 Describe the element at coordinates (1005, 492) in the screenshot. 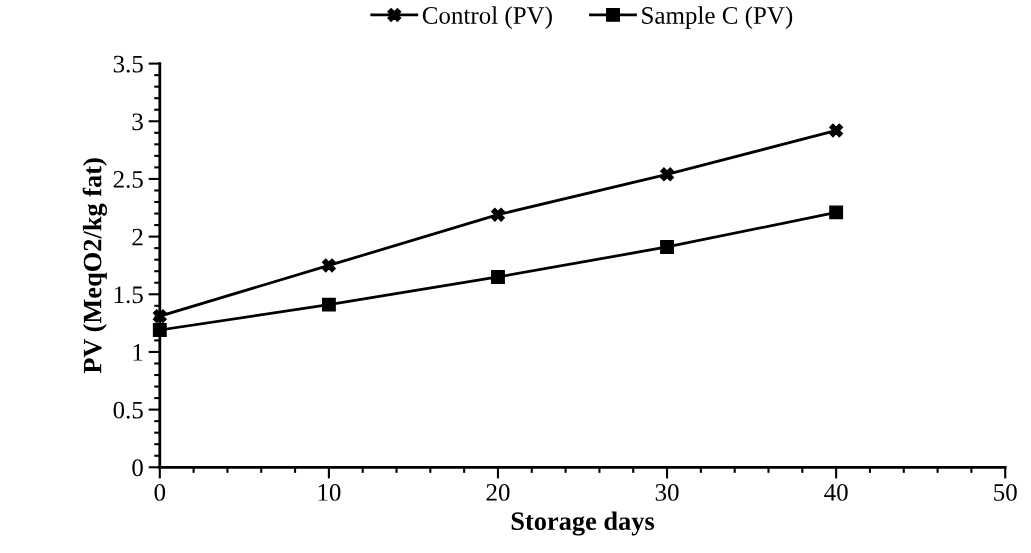

I see `x-tick-label: 50` at that location.